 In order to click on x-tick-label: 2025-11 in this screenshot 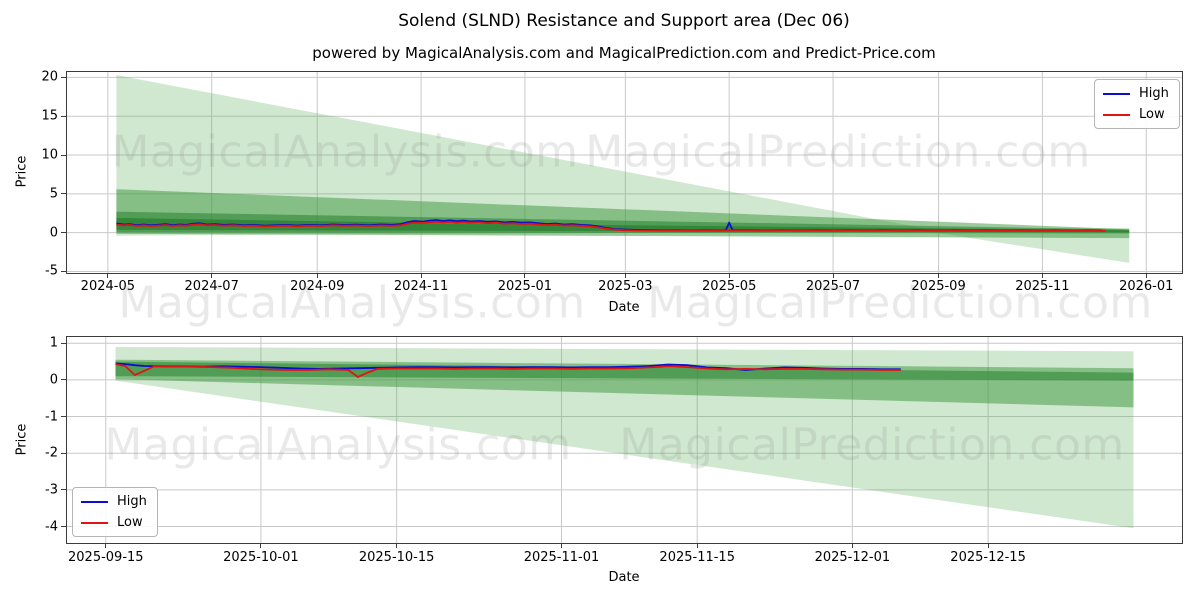, I will do `click(1042, 286)`.